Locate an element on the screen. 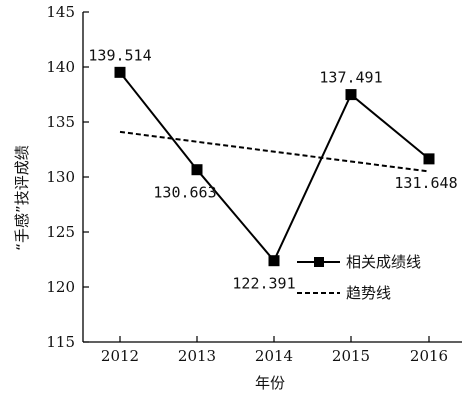  data-label: 131.648 is located at coordinates (425, 183).